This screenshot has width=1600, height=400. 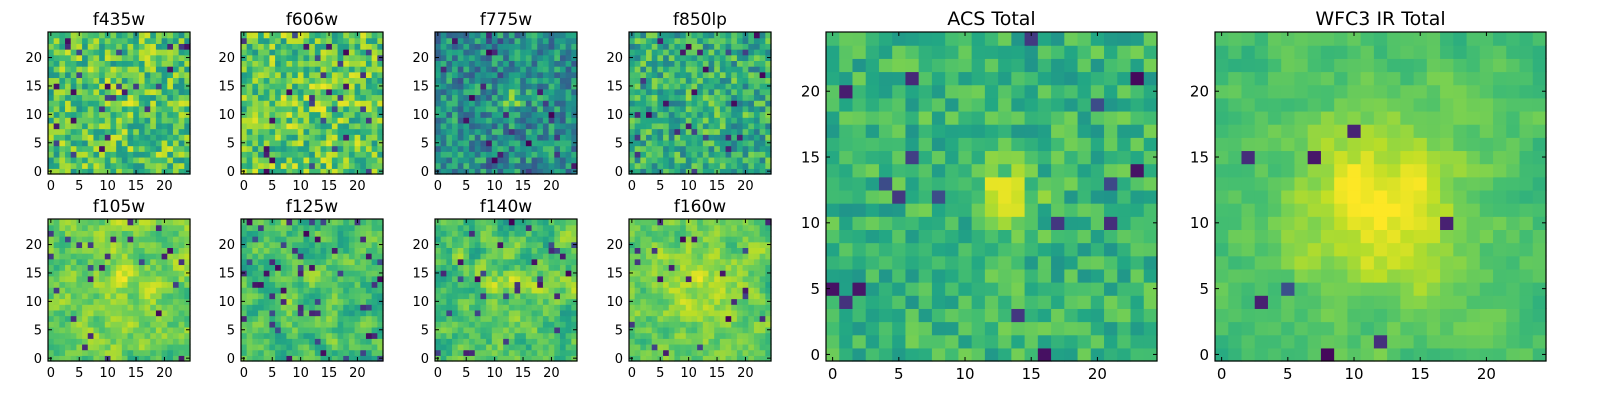 I want to click on y-tick-label: 10, so click(x=33, y=302).